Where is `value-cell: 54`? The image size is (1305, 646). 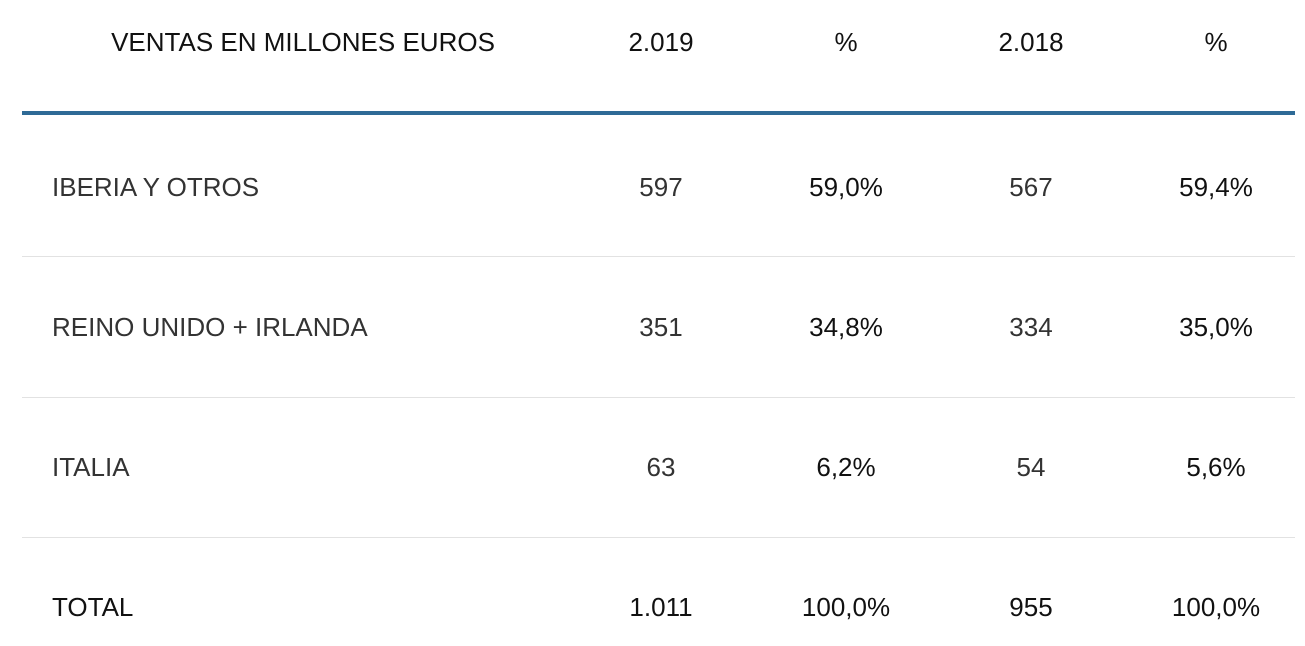
value-cell: 54 is located at coordinates (1031, 467).